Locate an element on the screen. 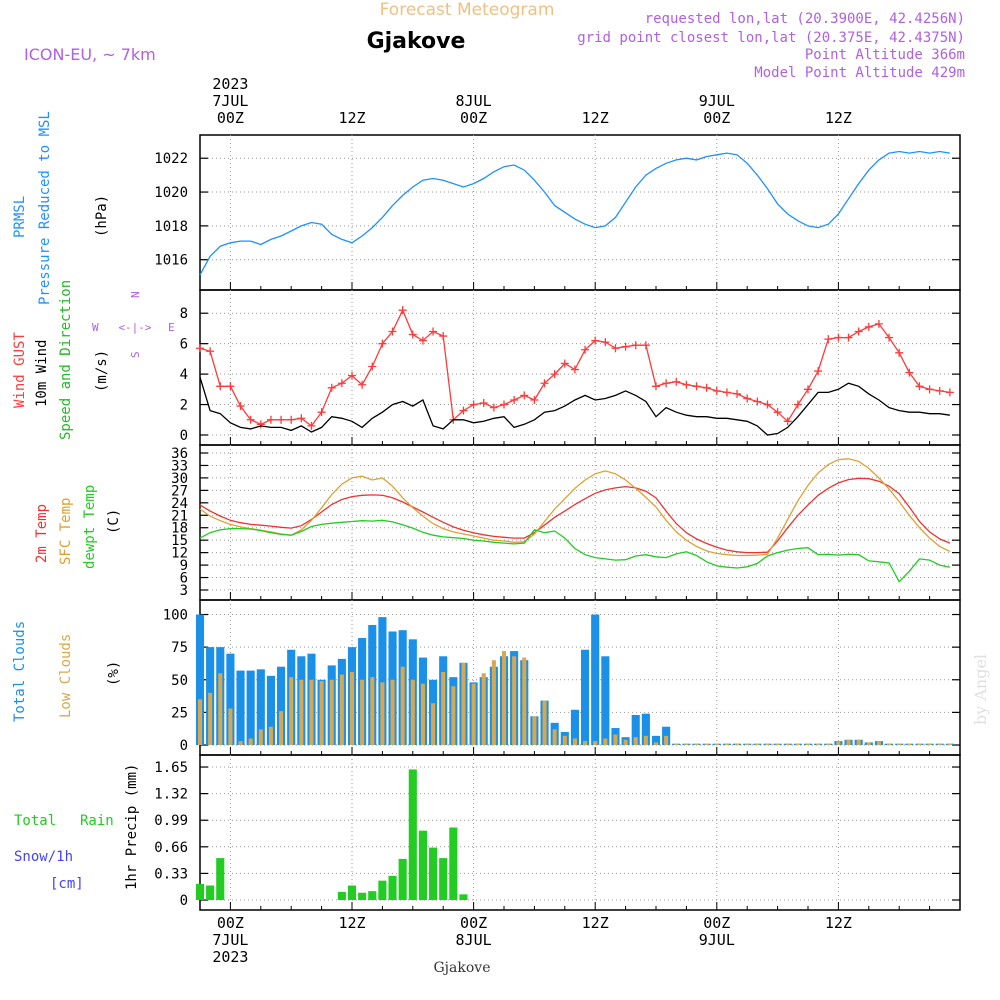 This screenshot has width=1000, height=1000. y-tick-label: 1.32 is located at coordinates (171, 795).